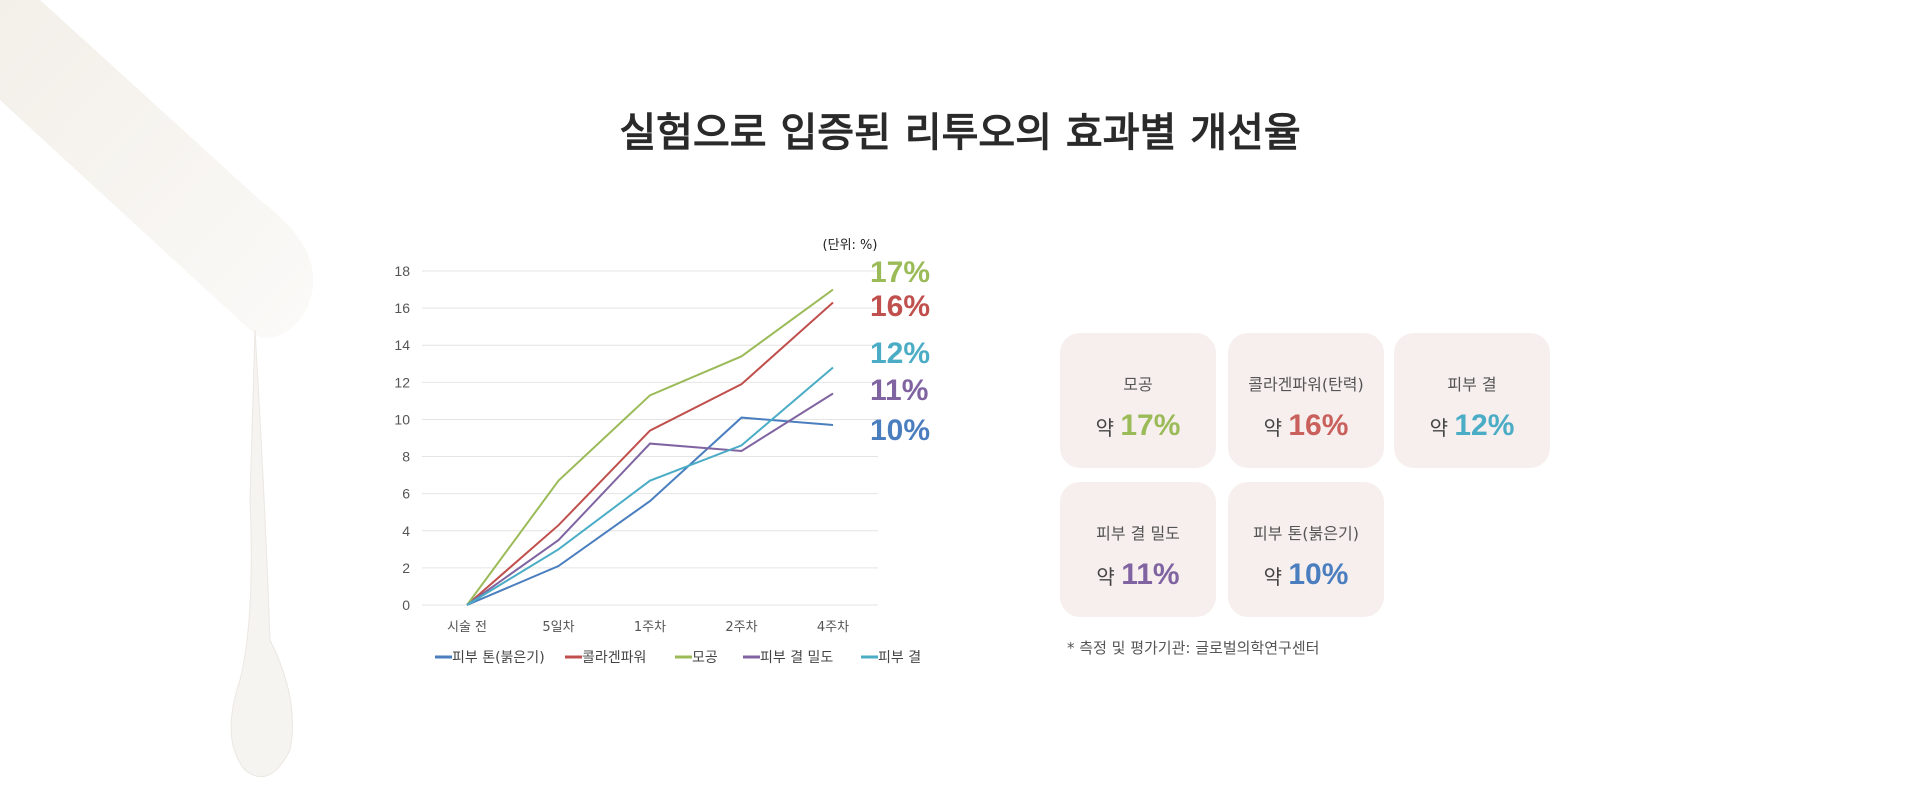  Describe the element at coordinates (850, 245) in the screenshot. I see `unit-label: (단위: %)` at that location.